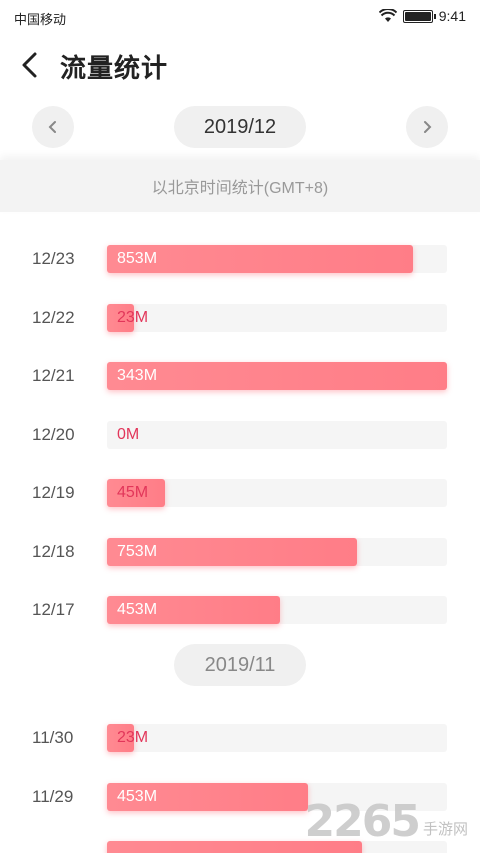 This screenshot has height=853, width=480. Describe the element at coordinates (114, 68) in the screenshot. I see `page-title: 流量统计` at that location.